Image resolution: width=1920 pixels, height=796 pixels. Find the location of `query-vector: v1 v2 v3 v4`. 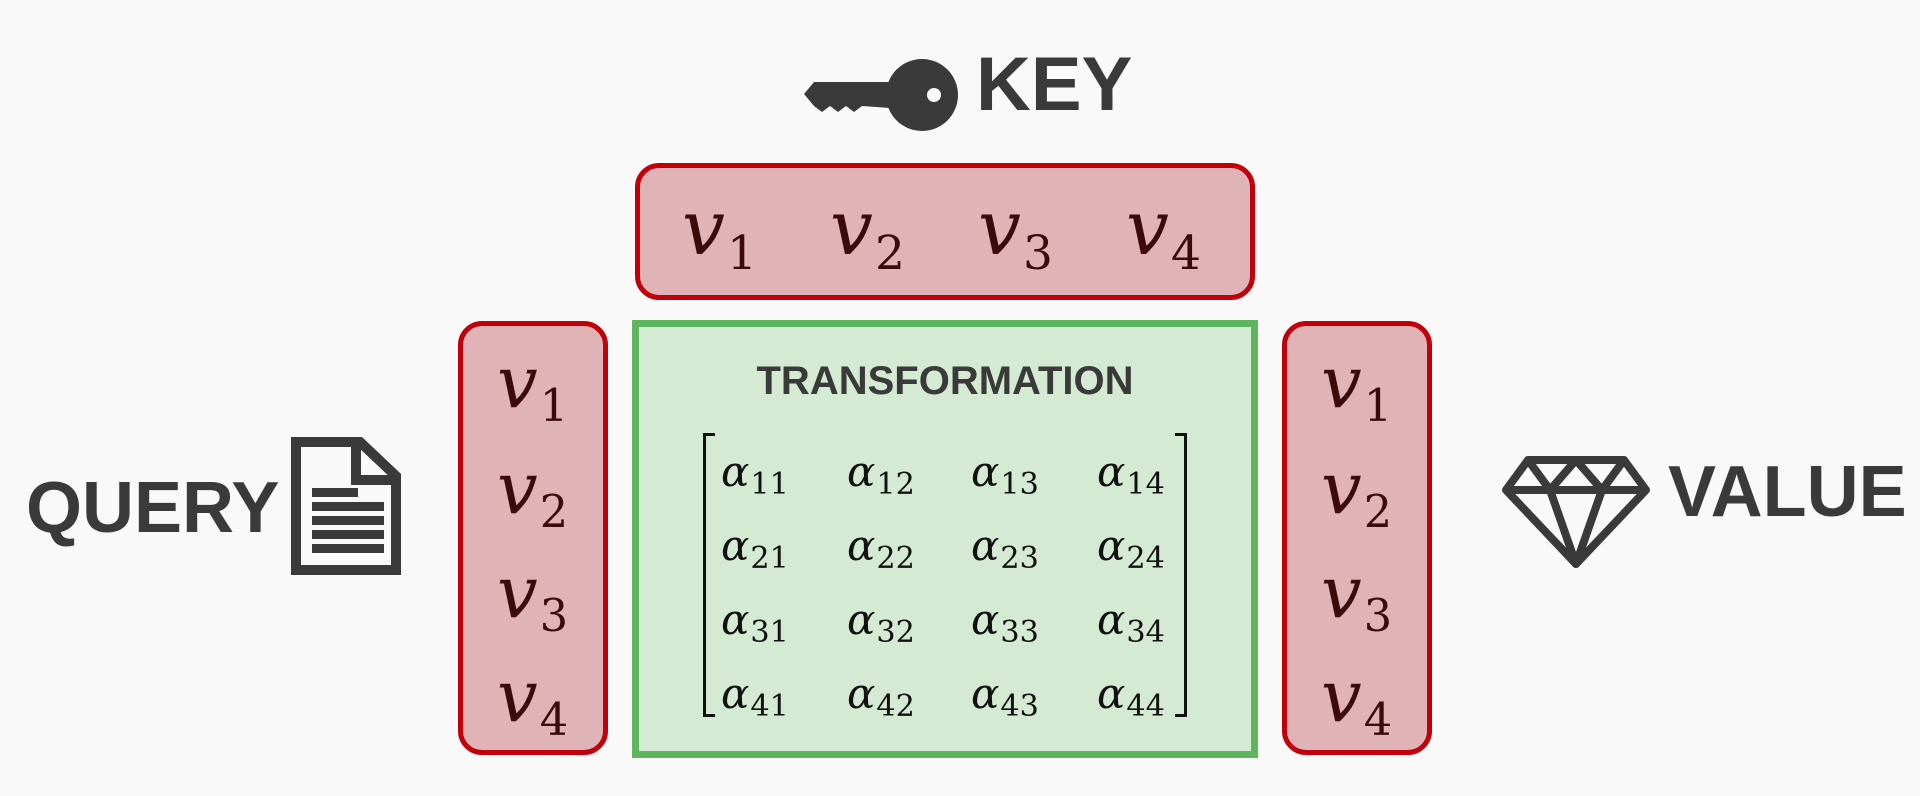

query-vector: v1 v2 v3 v4 is located at coordinates (533, 538).